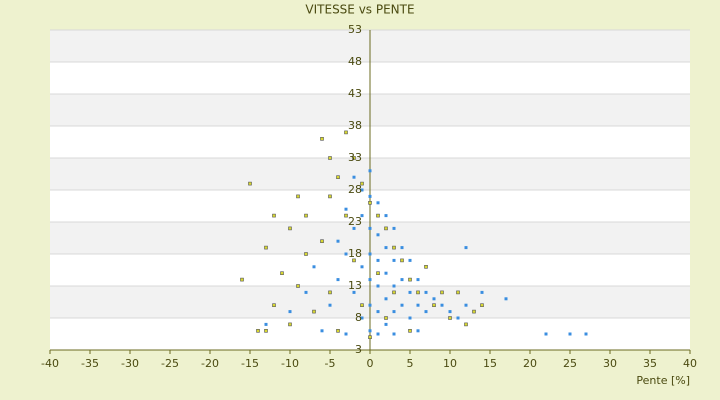  Describe the element at coordinates (490, 363) in the screenshot. I see `x-tick-label: 15` at that location.